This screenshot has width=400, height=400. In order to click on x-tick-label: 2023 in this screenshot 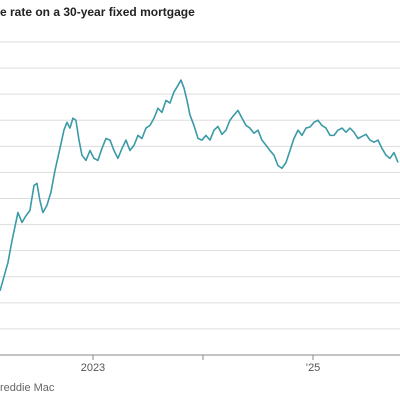, I will do `click(93, 368)`.